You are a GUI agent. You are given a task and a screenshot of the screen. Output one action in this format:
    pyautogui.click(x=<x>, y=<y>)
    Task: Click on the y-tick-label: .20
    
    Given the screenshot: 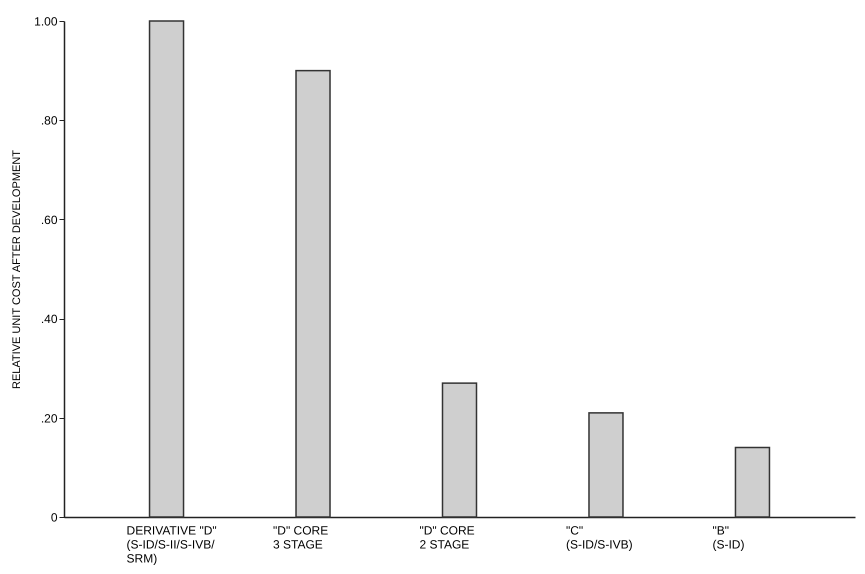 What is the action you would take?
    pyautogui.click(x=49, y=418)
    